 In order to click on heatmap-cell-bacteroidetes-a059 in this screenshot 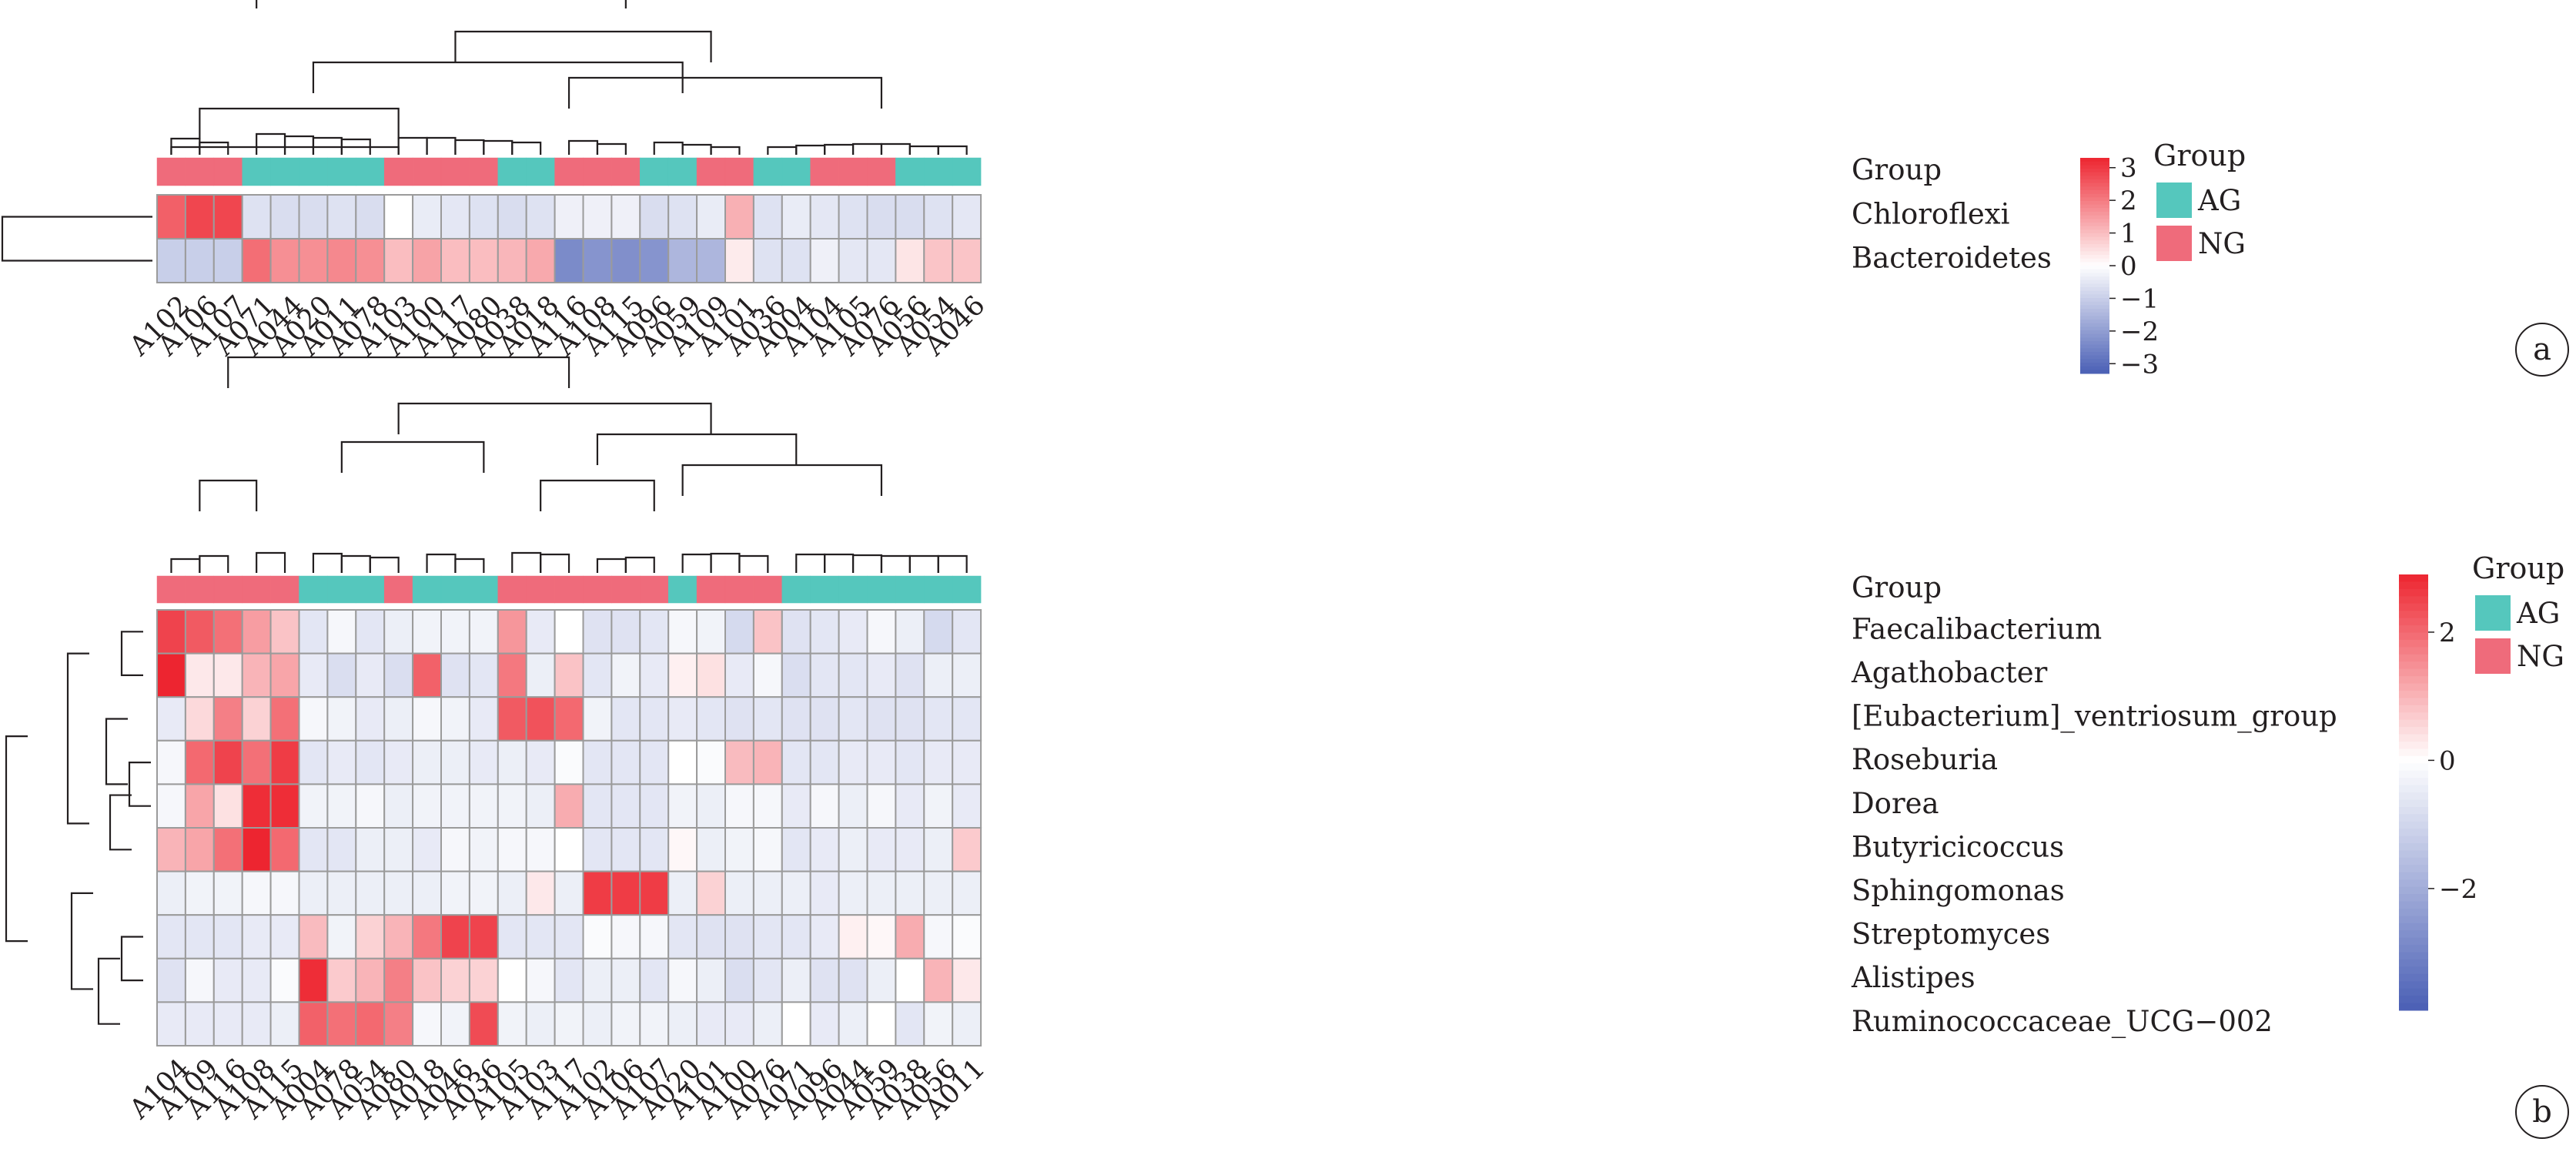, I will do `click(683, 260)`.